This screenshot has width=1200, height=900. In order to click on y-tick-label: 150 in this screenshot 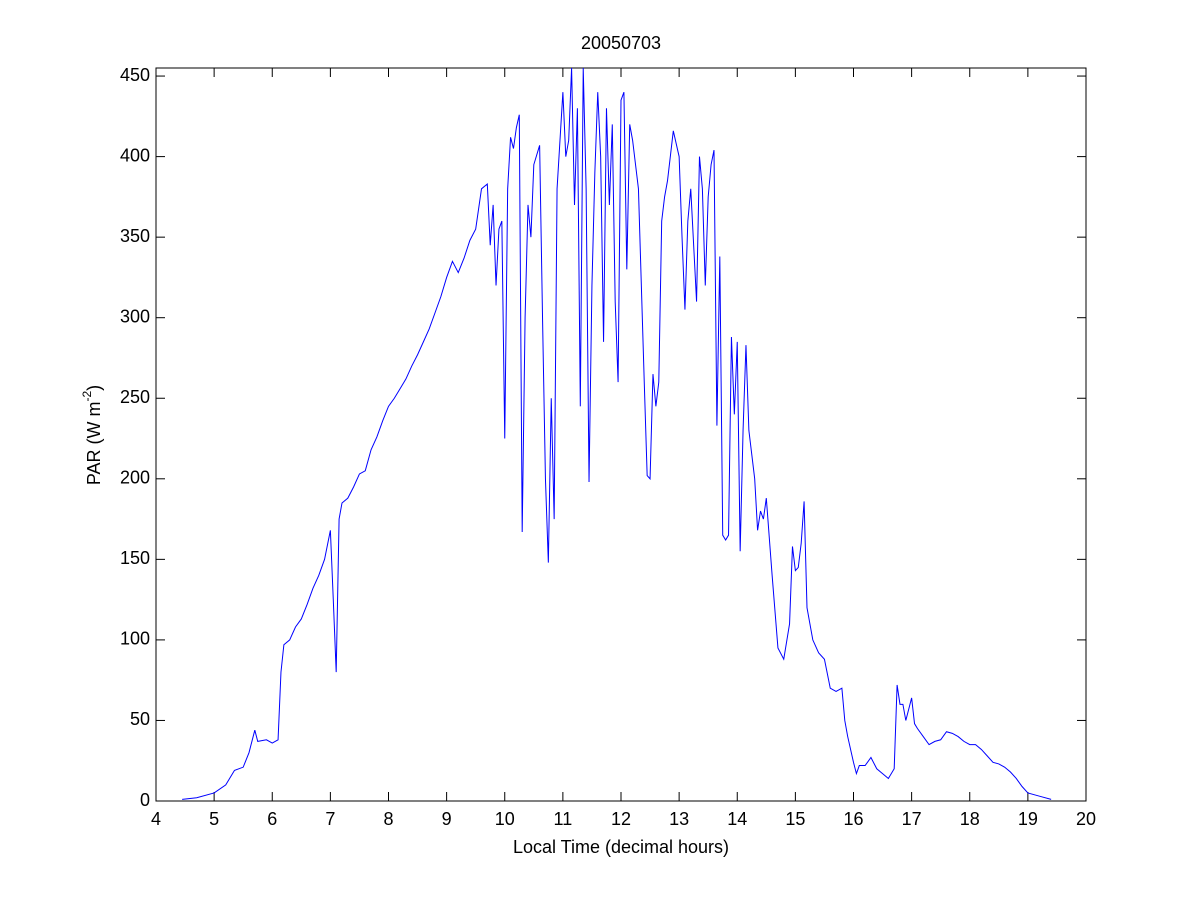, I will do `click(135, 558)`.